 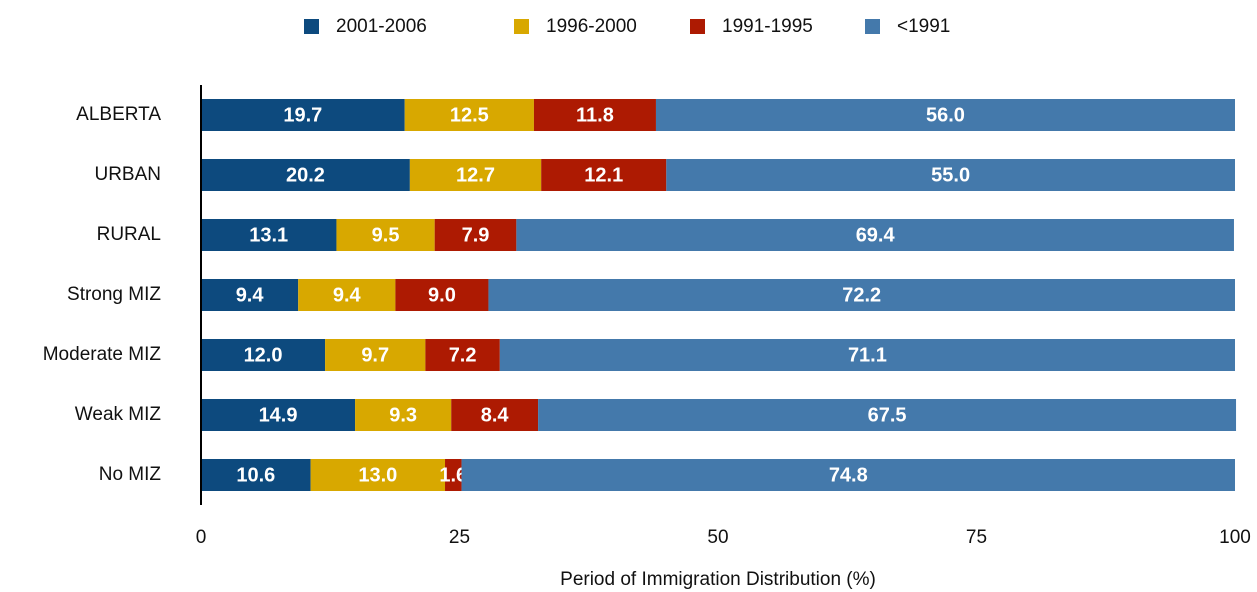 I want to click on data-label: 55.0, so click(x=950, y=175).